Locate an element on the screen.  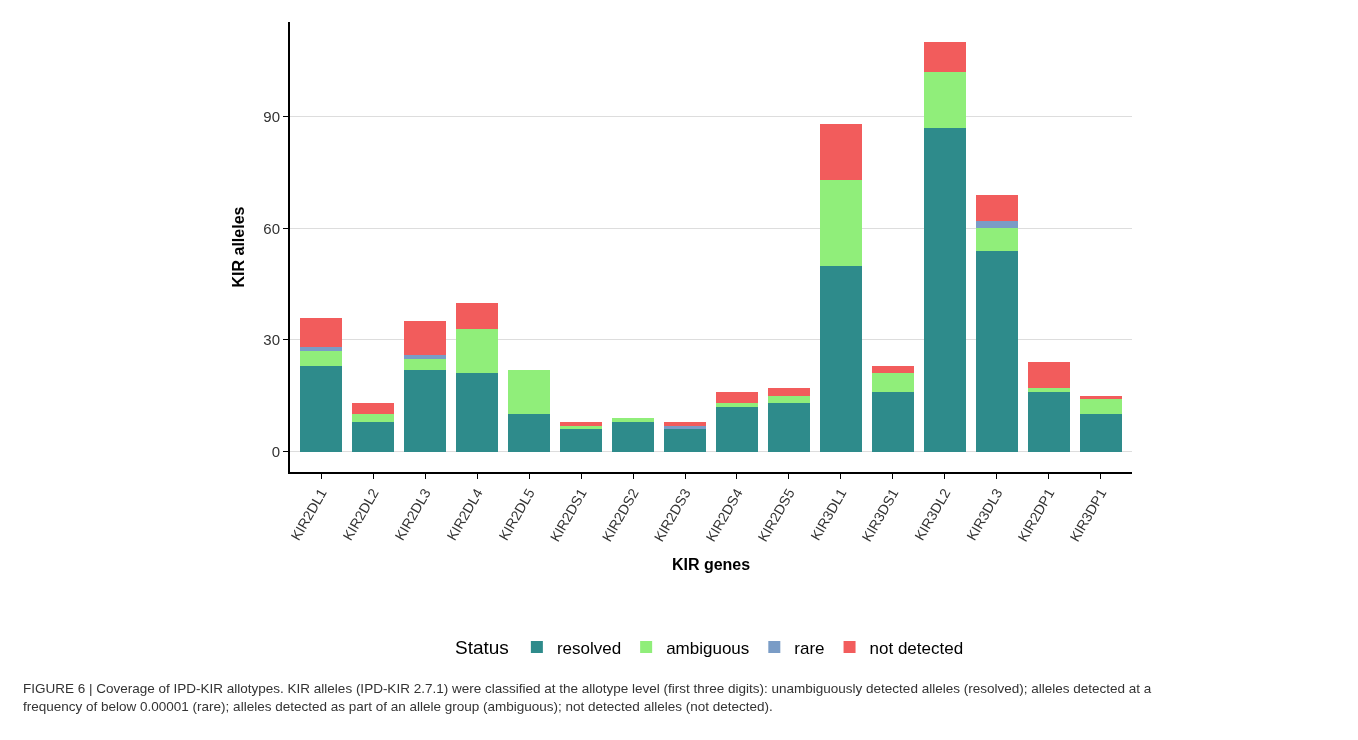
y-tick-label: 90 is located at coordinates (271, 117).